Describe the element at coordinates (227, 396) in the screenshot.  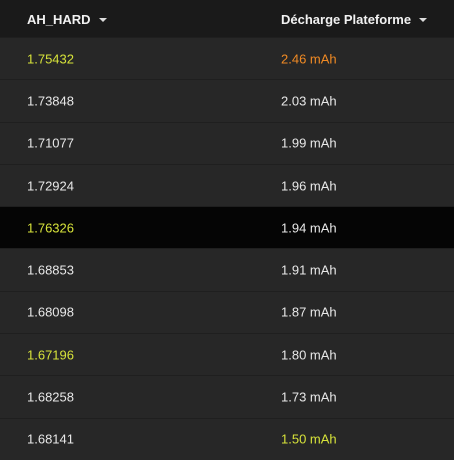
I see `table-row: 1.68258 1.73 mAh` at that location.